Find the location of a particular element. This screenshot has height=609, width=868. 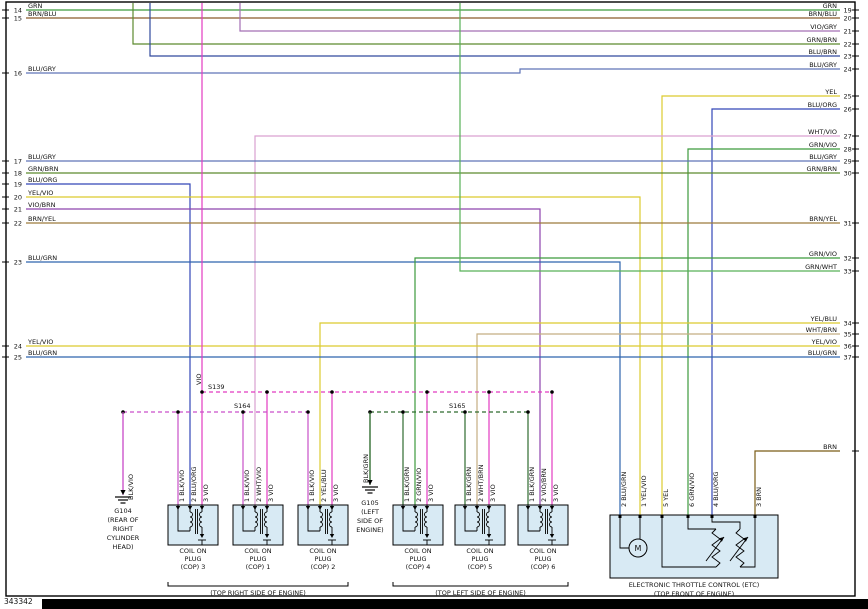

pin-number-left: 19 is located at coordinates (18, 185).